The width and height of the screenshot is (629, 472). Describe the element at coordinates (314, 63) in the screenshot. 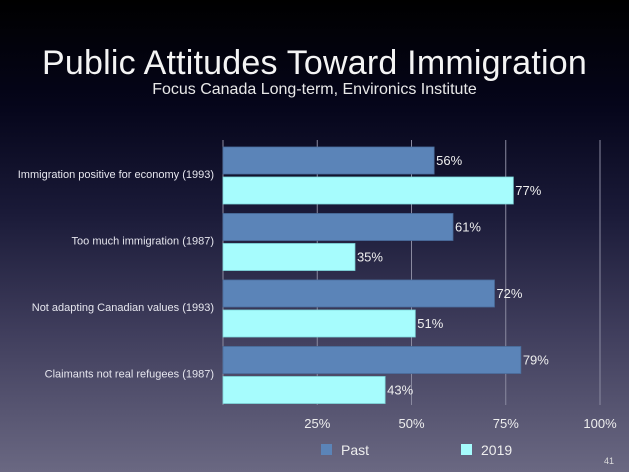

I see `chart-title: Public Attitudes Toward Immigration` at that location.